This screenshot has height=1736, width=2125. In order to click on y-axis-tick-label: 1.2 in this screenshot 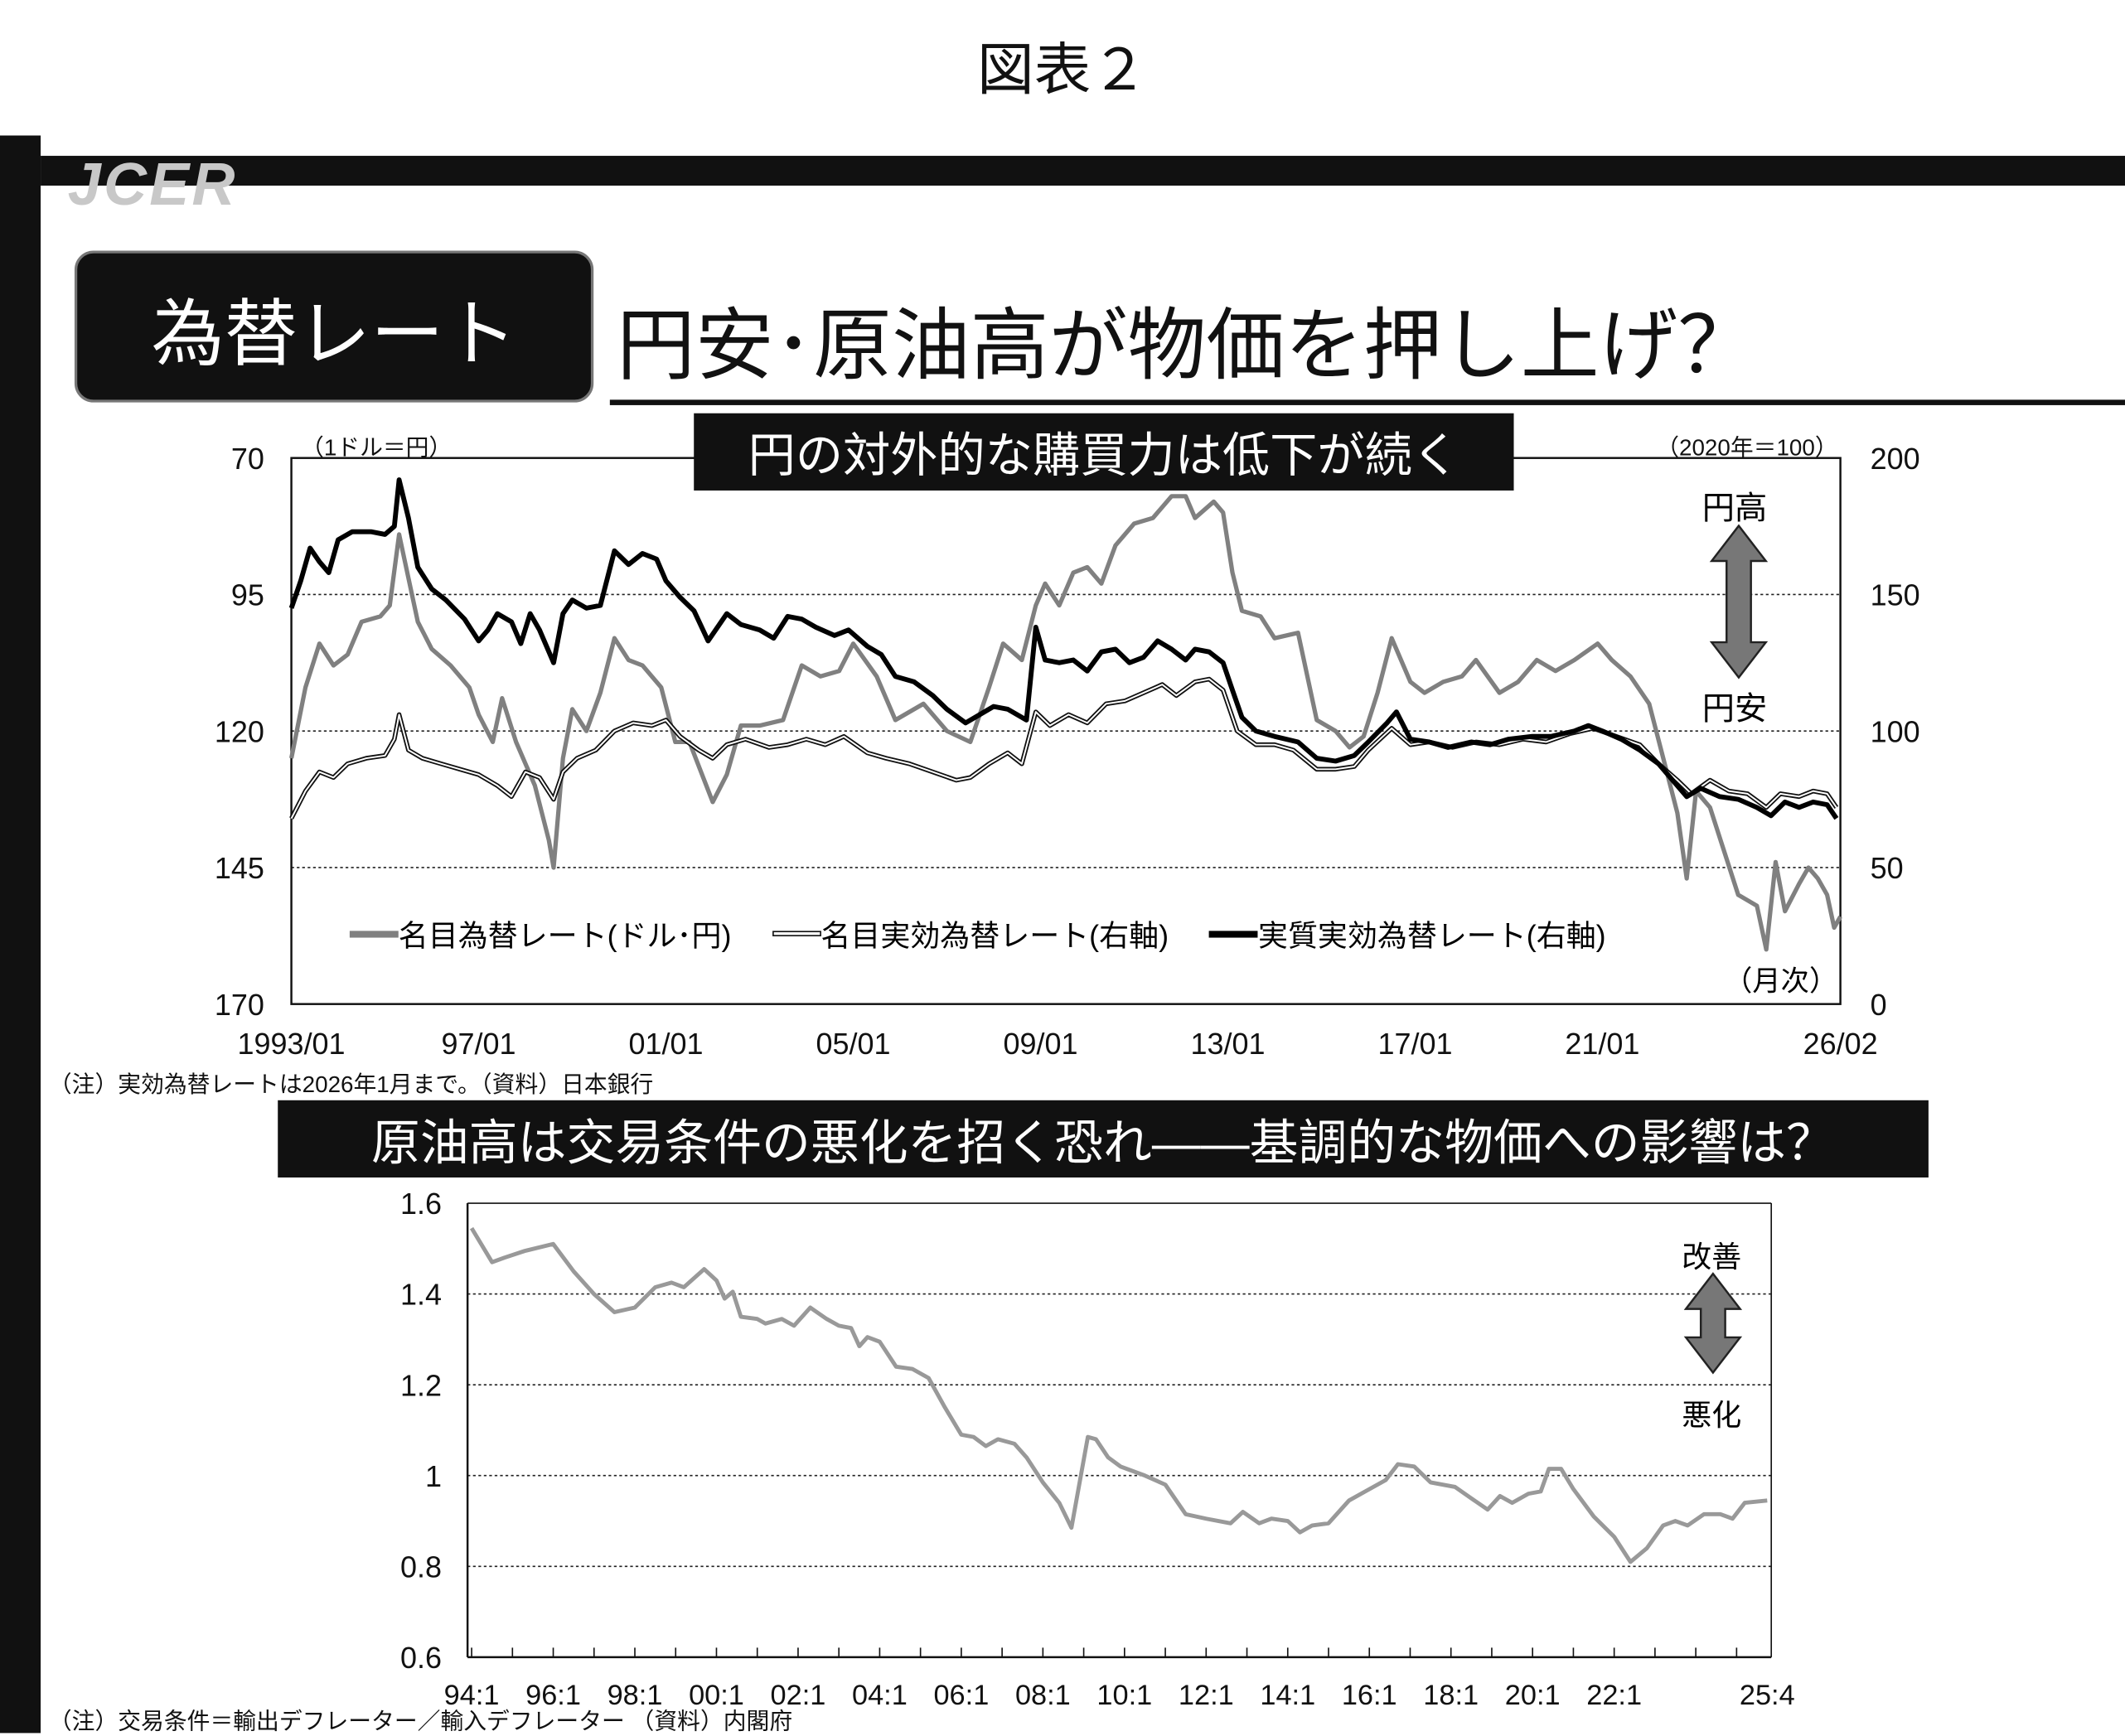, I will do `click(421, 1385)`.